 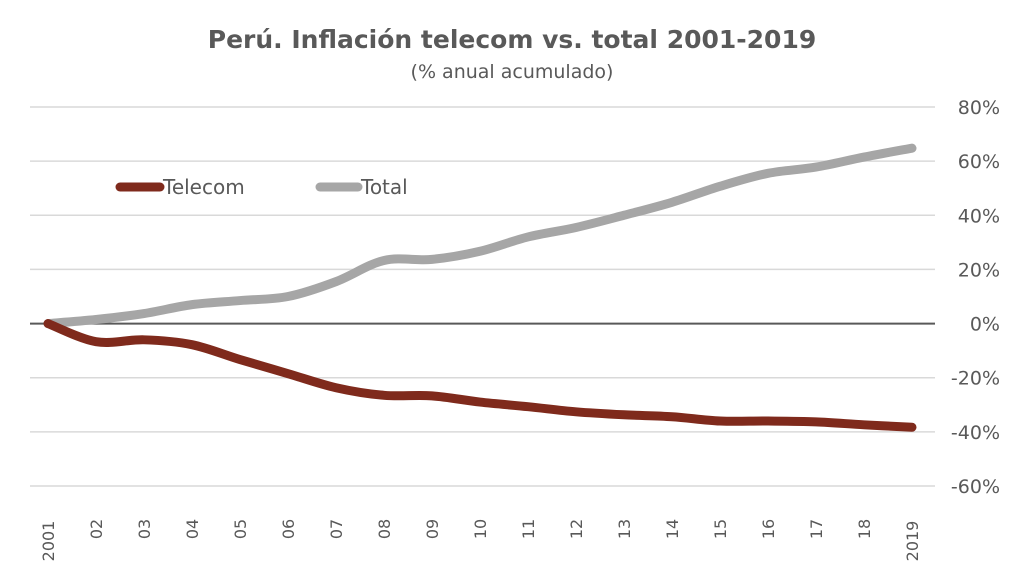 What do you see at coordinates (512, 72) in the screenshot?
I see `chart-subtitle: (% anual acumulado)` at bounding box center [512, 72].